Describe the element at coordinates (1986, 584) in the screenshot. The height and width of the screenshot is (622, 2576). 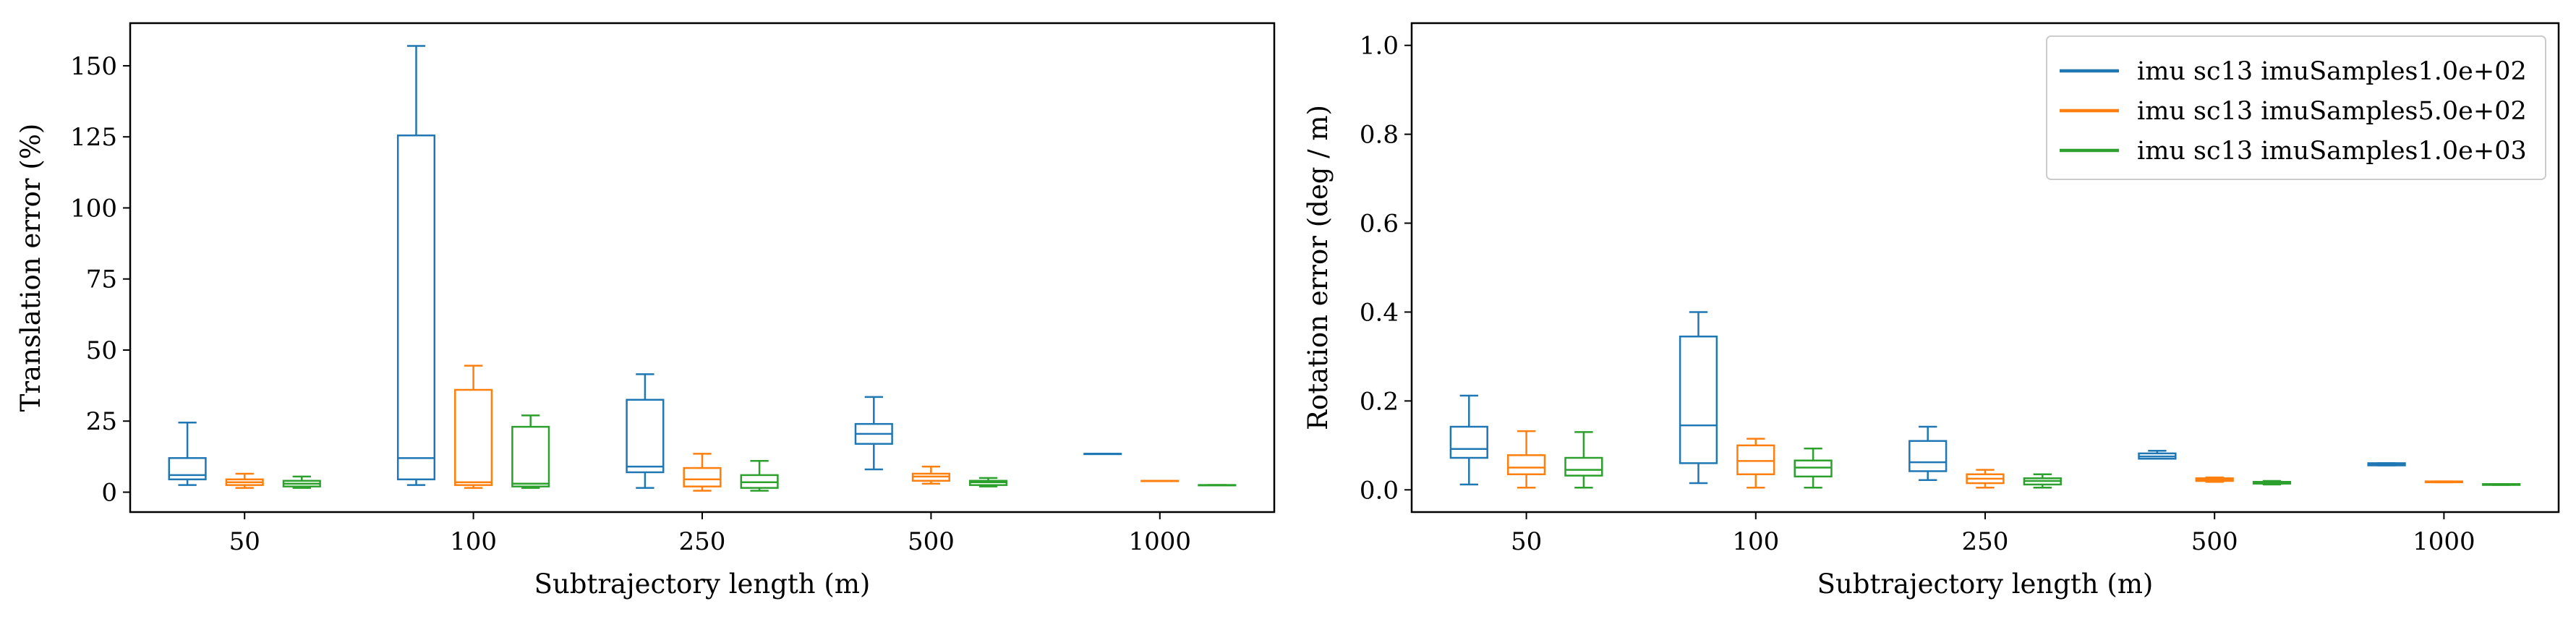
I see `rotation-x-axis-label: Subtrajectory length (m)` at that location.